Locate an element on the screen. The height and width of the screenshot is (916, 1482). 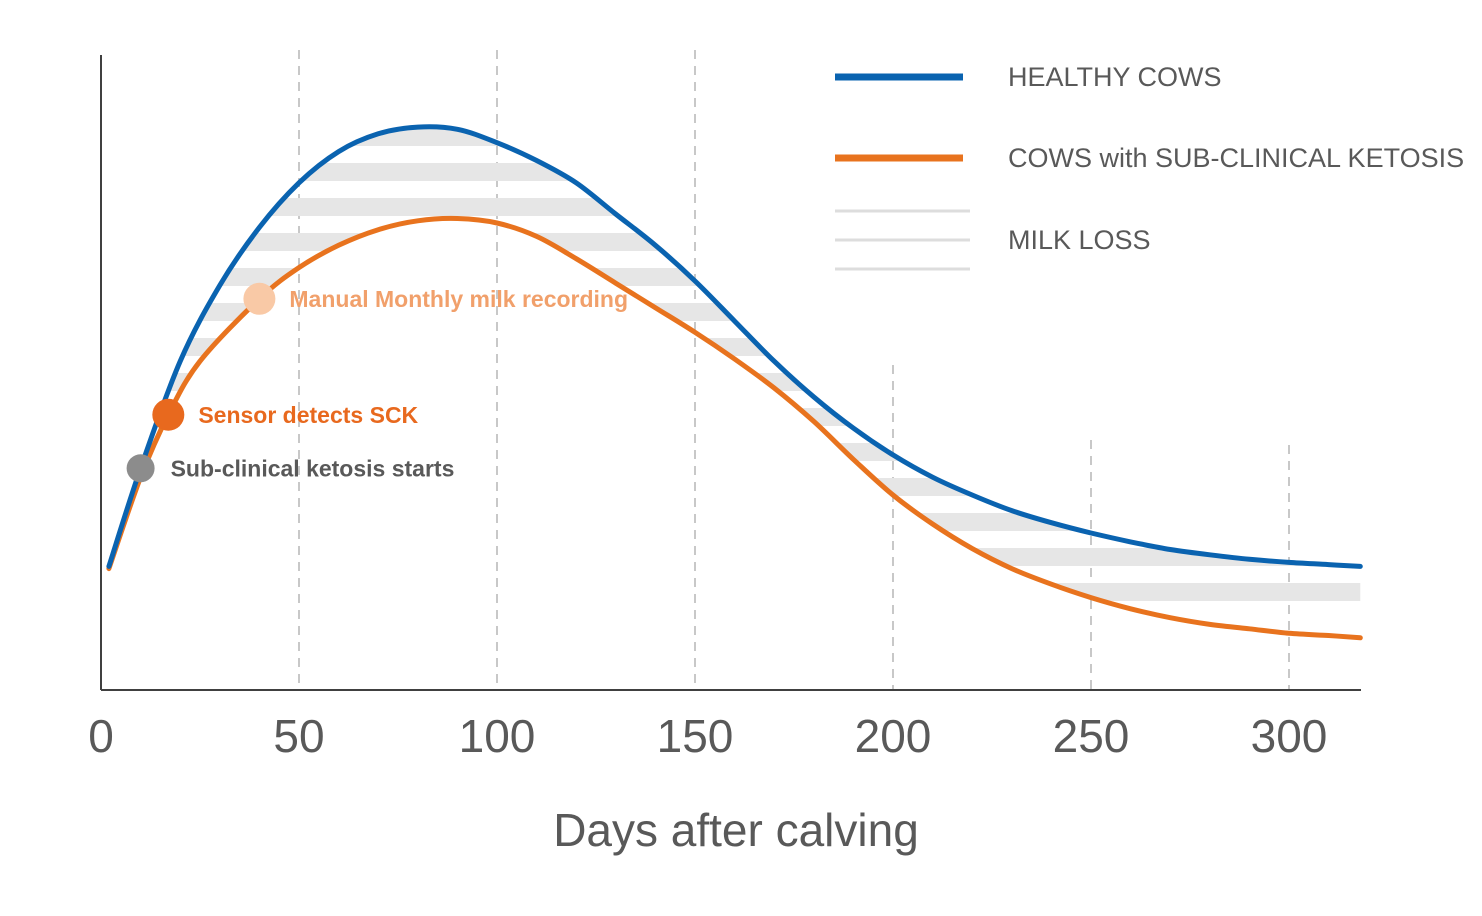
x-tick-label: 250 is located at coordinates (1091, 736).